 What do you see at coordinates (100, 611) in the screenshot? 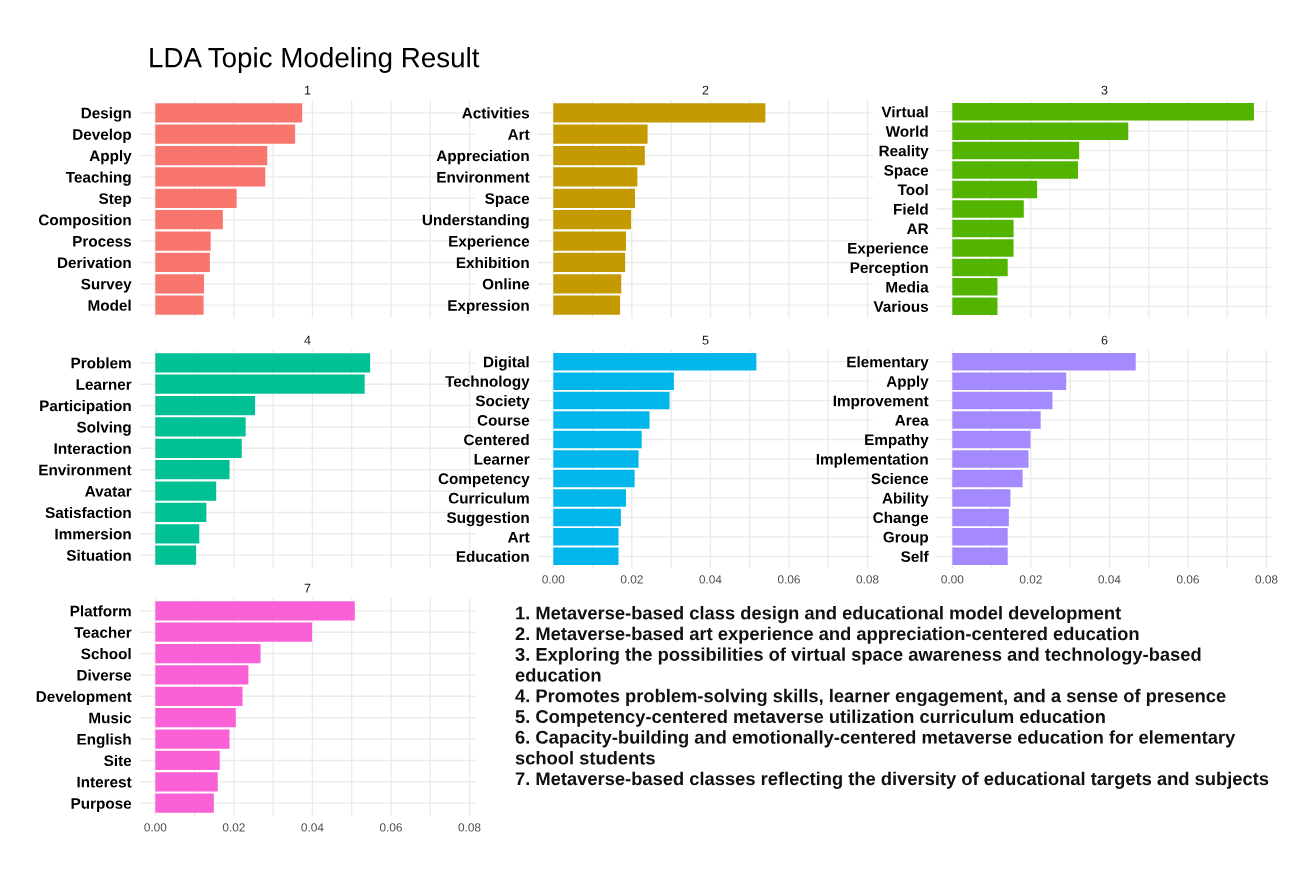
I see `y-tick-label: Platform` at bounding box center [100, 611].